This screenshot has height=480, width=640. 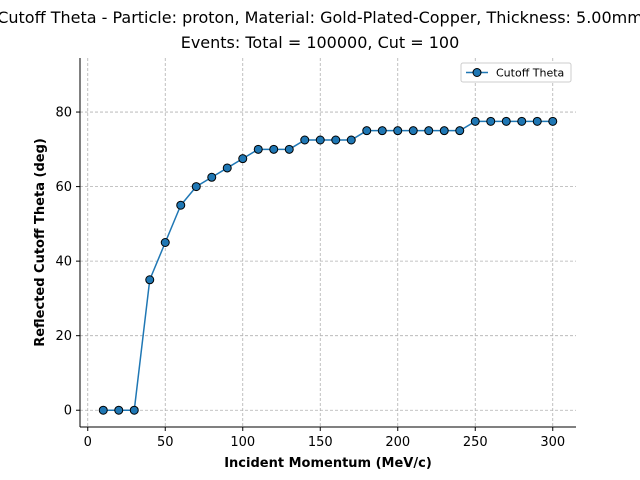 What do you see at coordinates (328, 463) in the screenshot?
I see `x-axis-label: Incident Momentum (MeV/c)` at bounding box center [328, 463].